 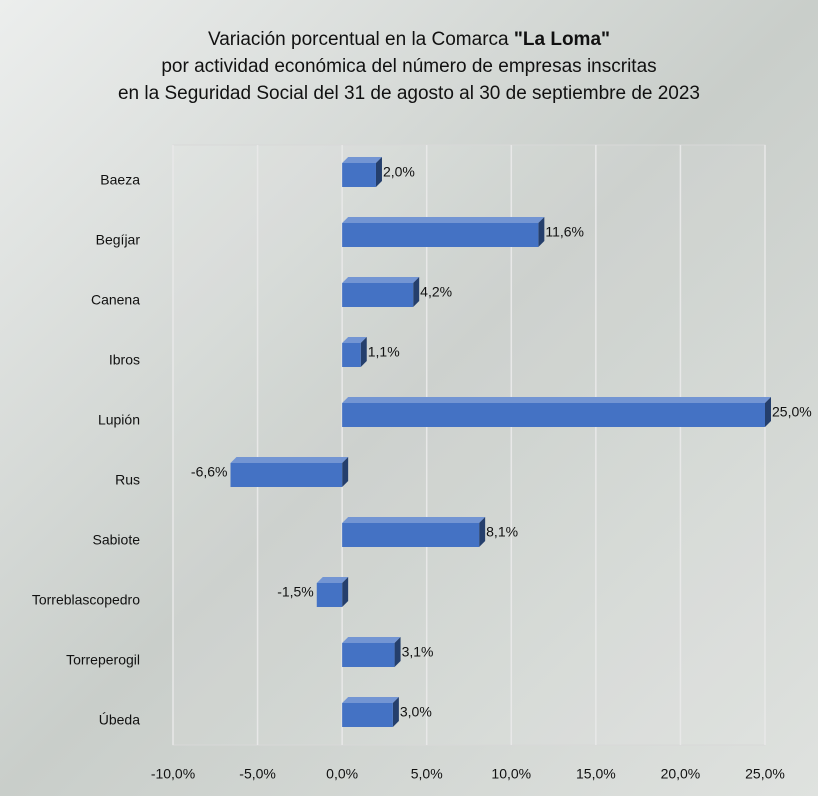 I want to click on data-label: 2,0%, so click(x=399, y=172).